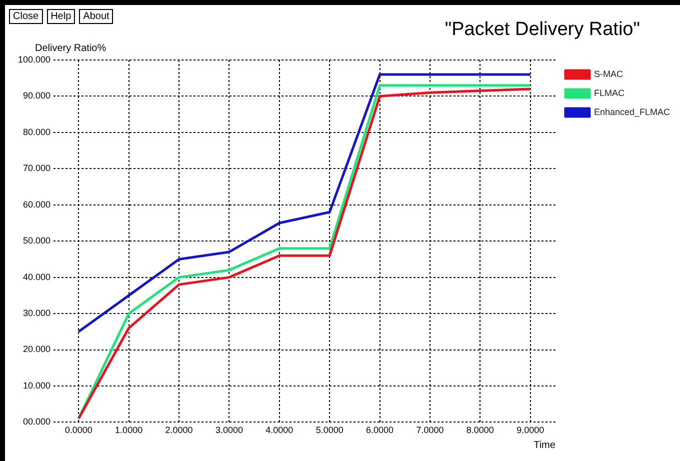 This screenshot has width=680, height=461. Describe the element at coordinates (330, 430) in the screenshot. I see `x-tick-label: 5.0000` at that location.